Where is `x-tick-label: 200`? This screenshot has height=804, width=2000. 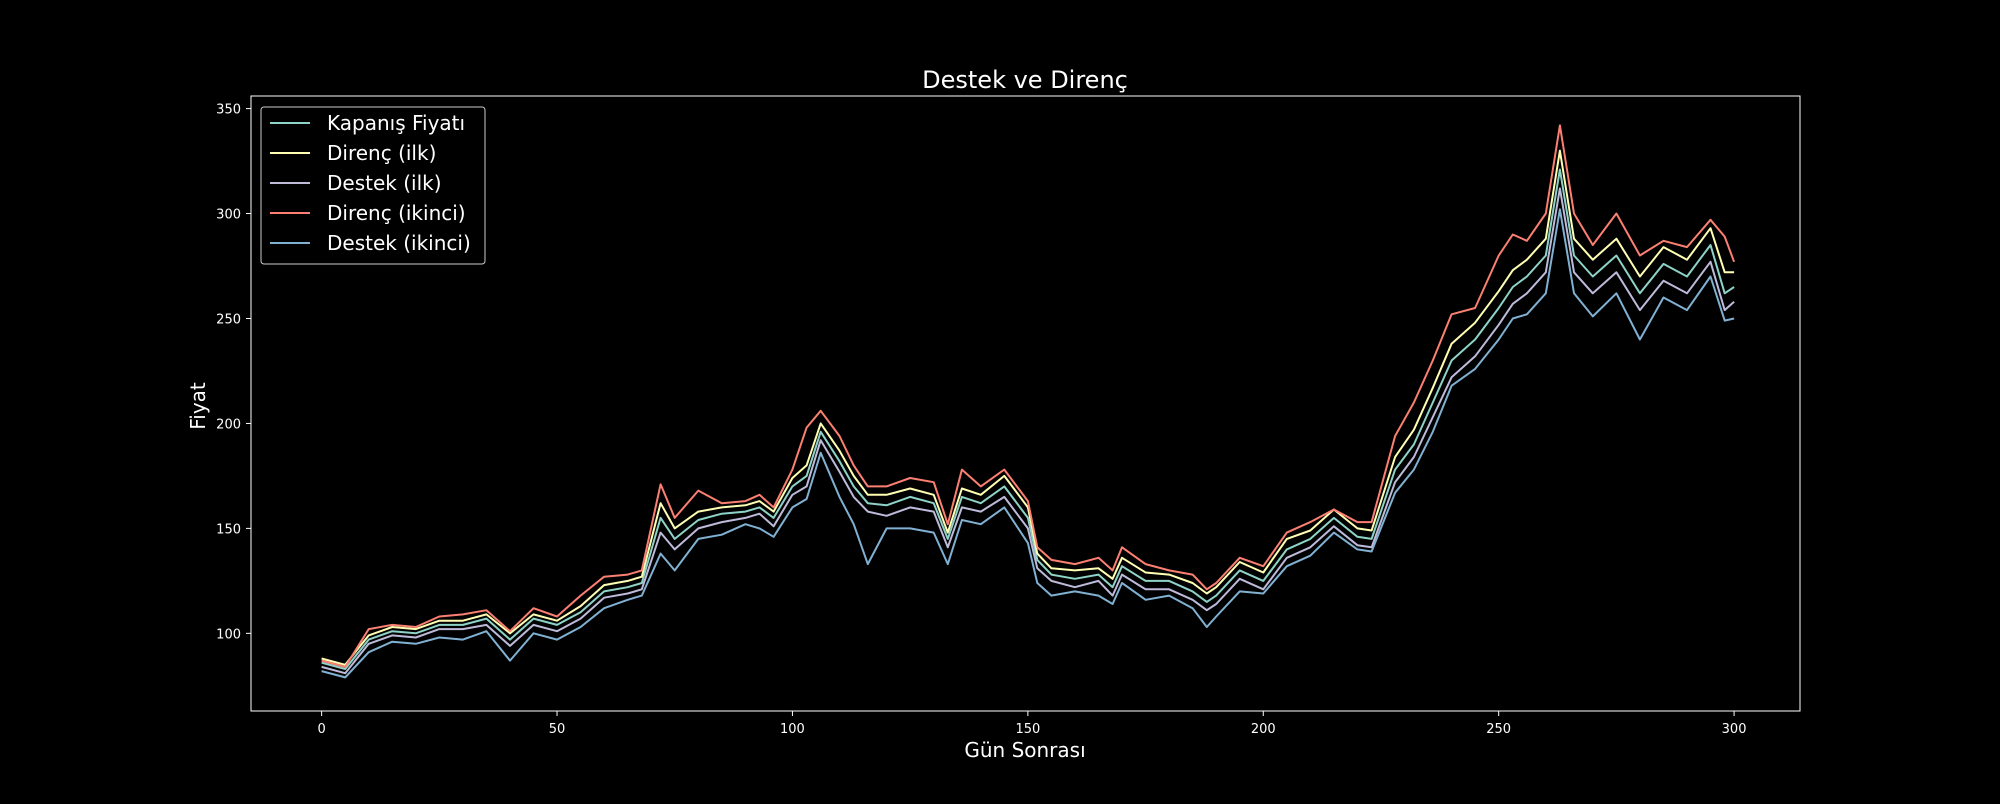
x-tick-label: 200 is located at coordinates (1263, 729).